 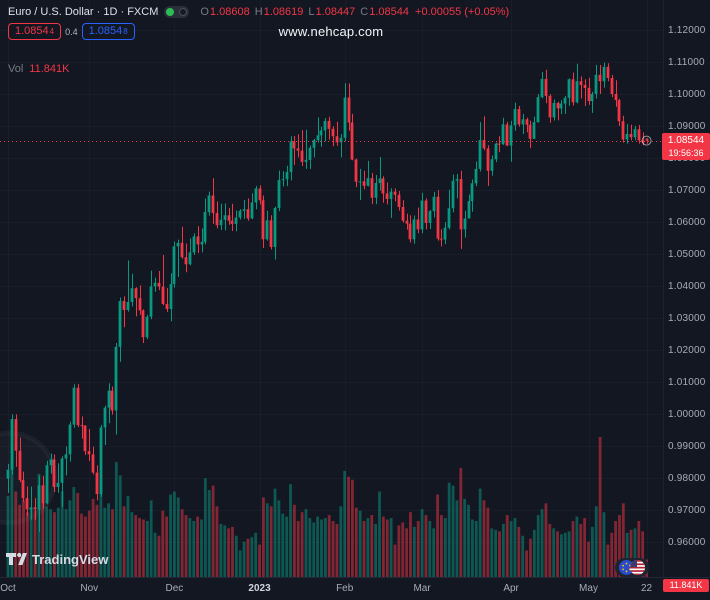 I want to click on buy-button: 1.0854 8, so click(x=108, y=31).